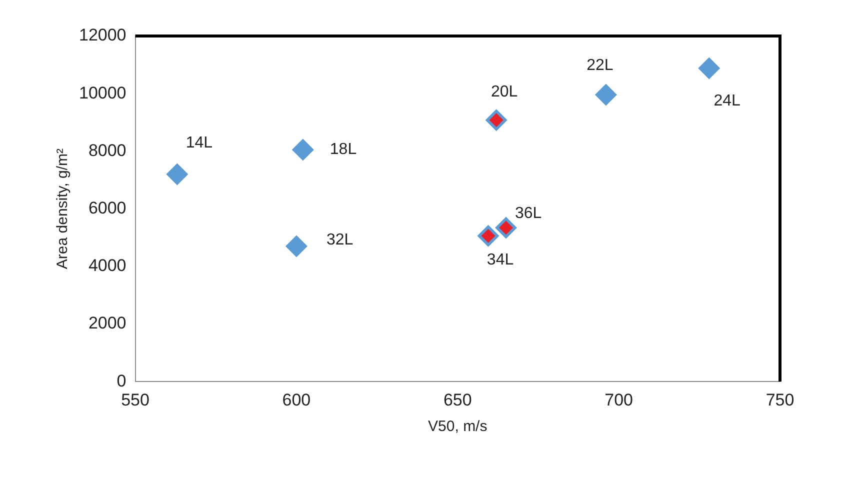  I want to click on x-tick-label: 700, so click(619, 400).